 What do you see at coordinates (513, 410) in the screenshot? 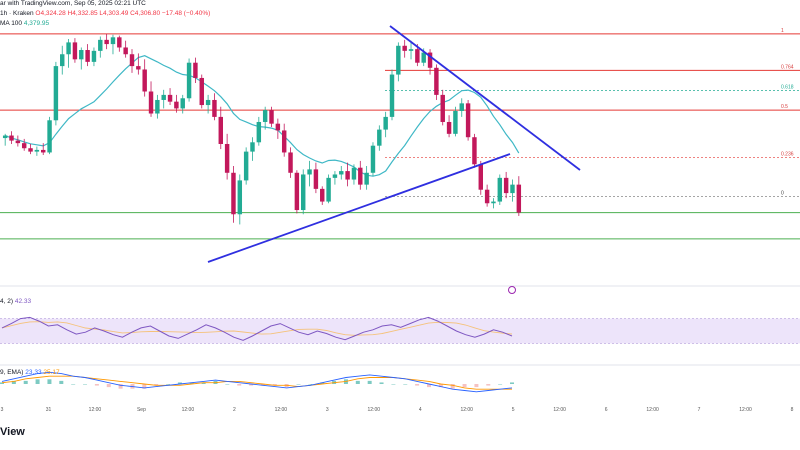
I see `x-axis-tick-label: 5` at bounding box center [513, 410].